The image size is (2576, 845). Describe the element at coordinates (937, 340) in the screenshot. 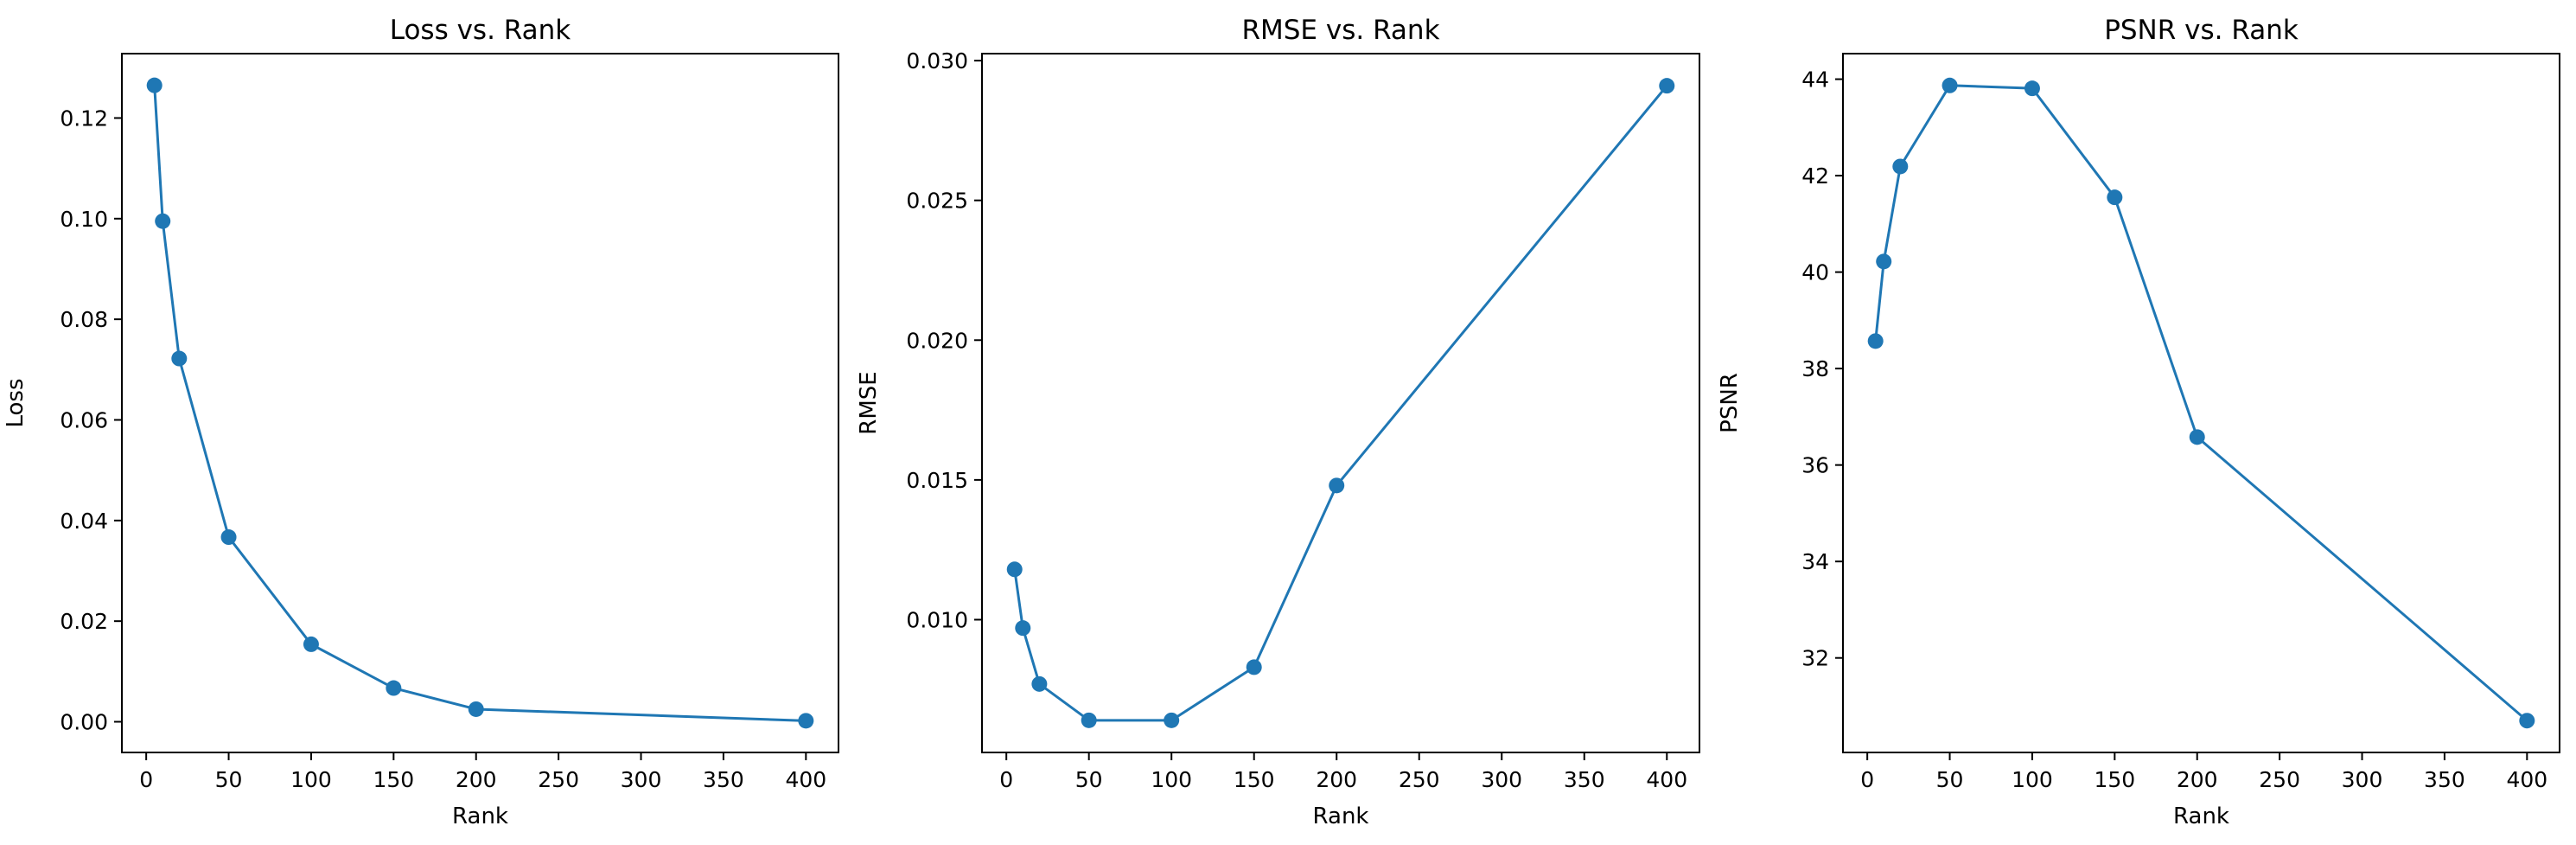

I see `y-tick-label: 0.020` at that location.